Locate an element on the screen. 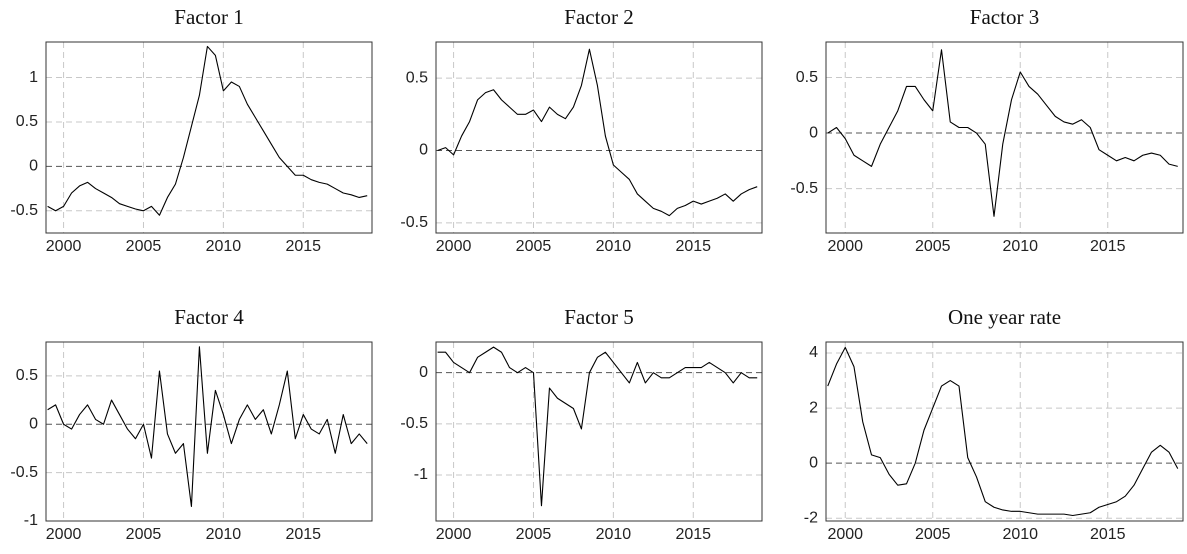 The width and height of the screenshot is (1187, 554). chart-title: Factor 2 is located at coordinates (598, 17).